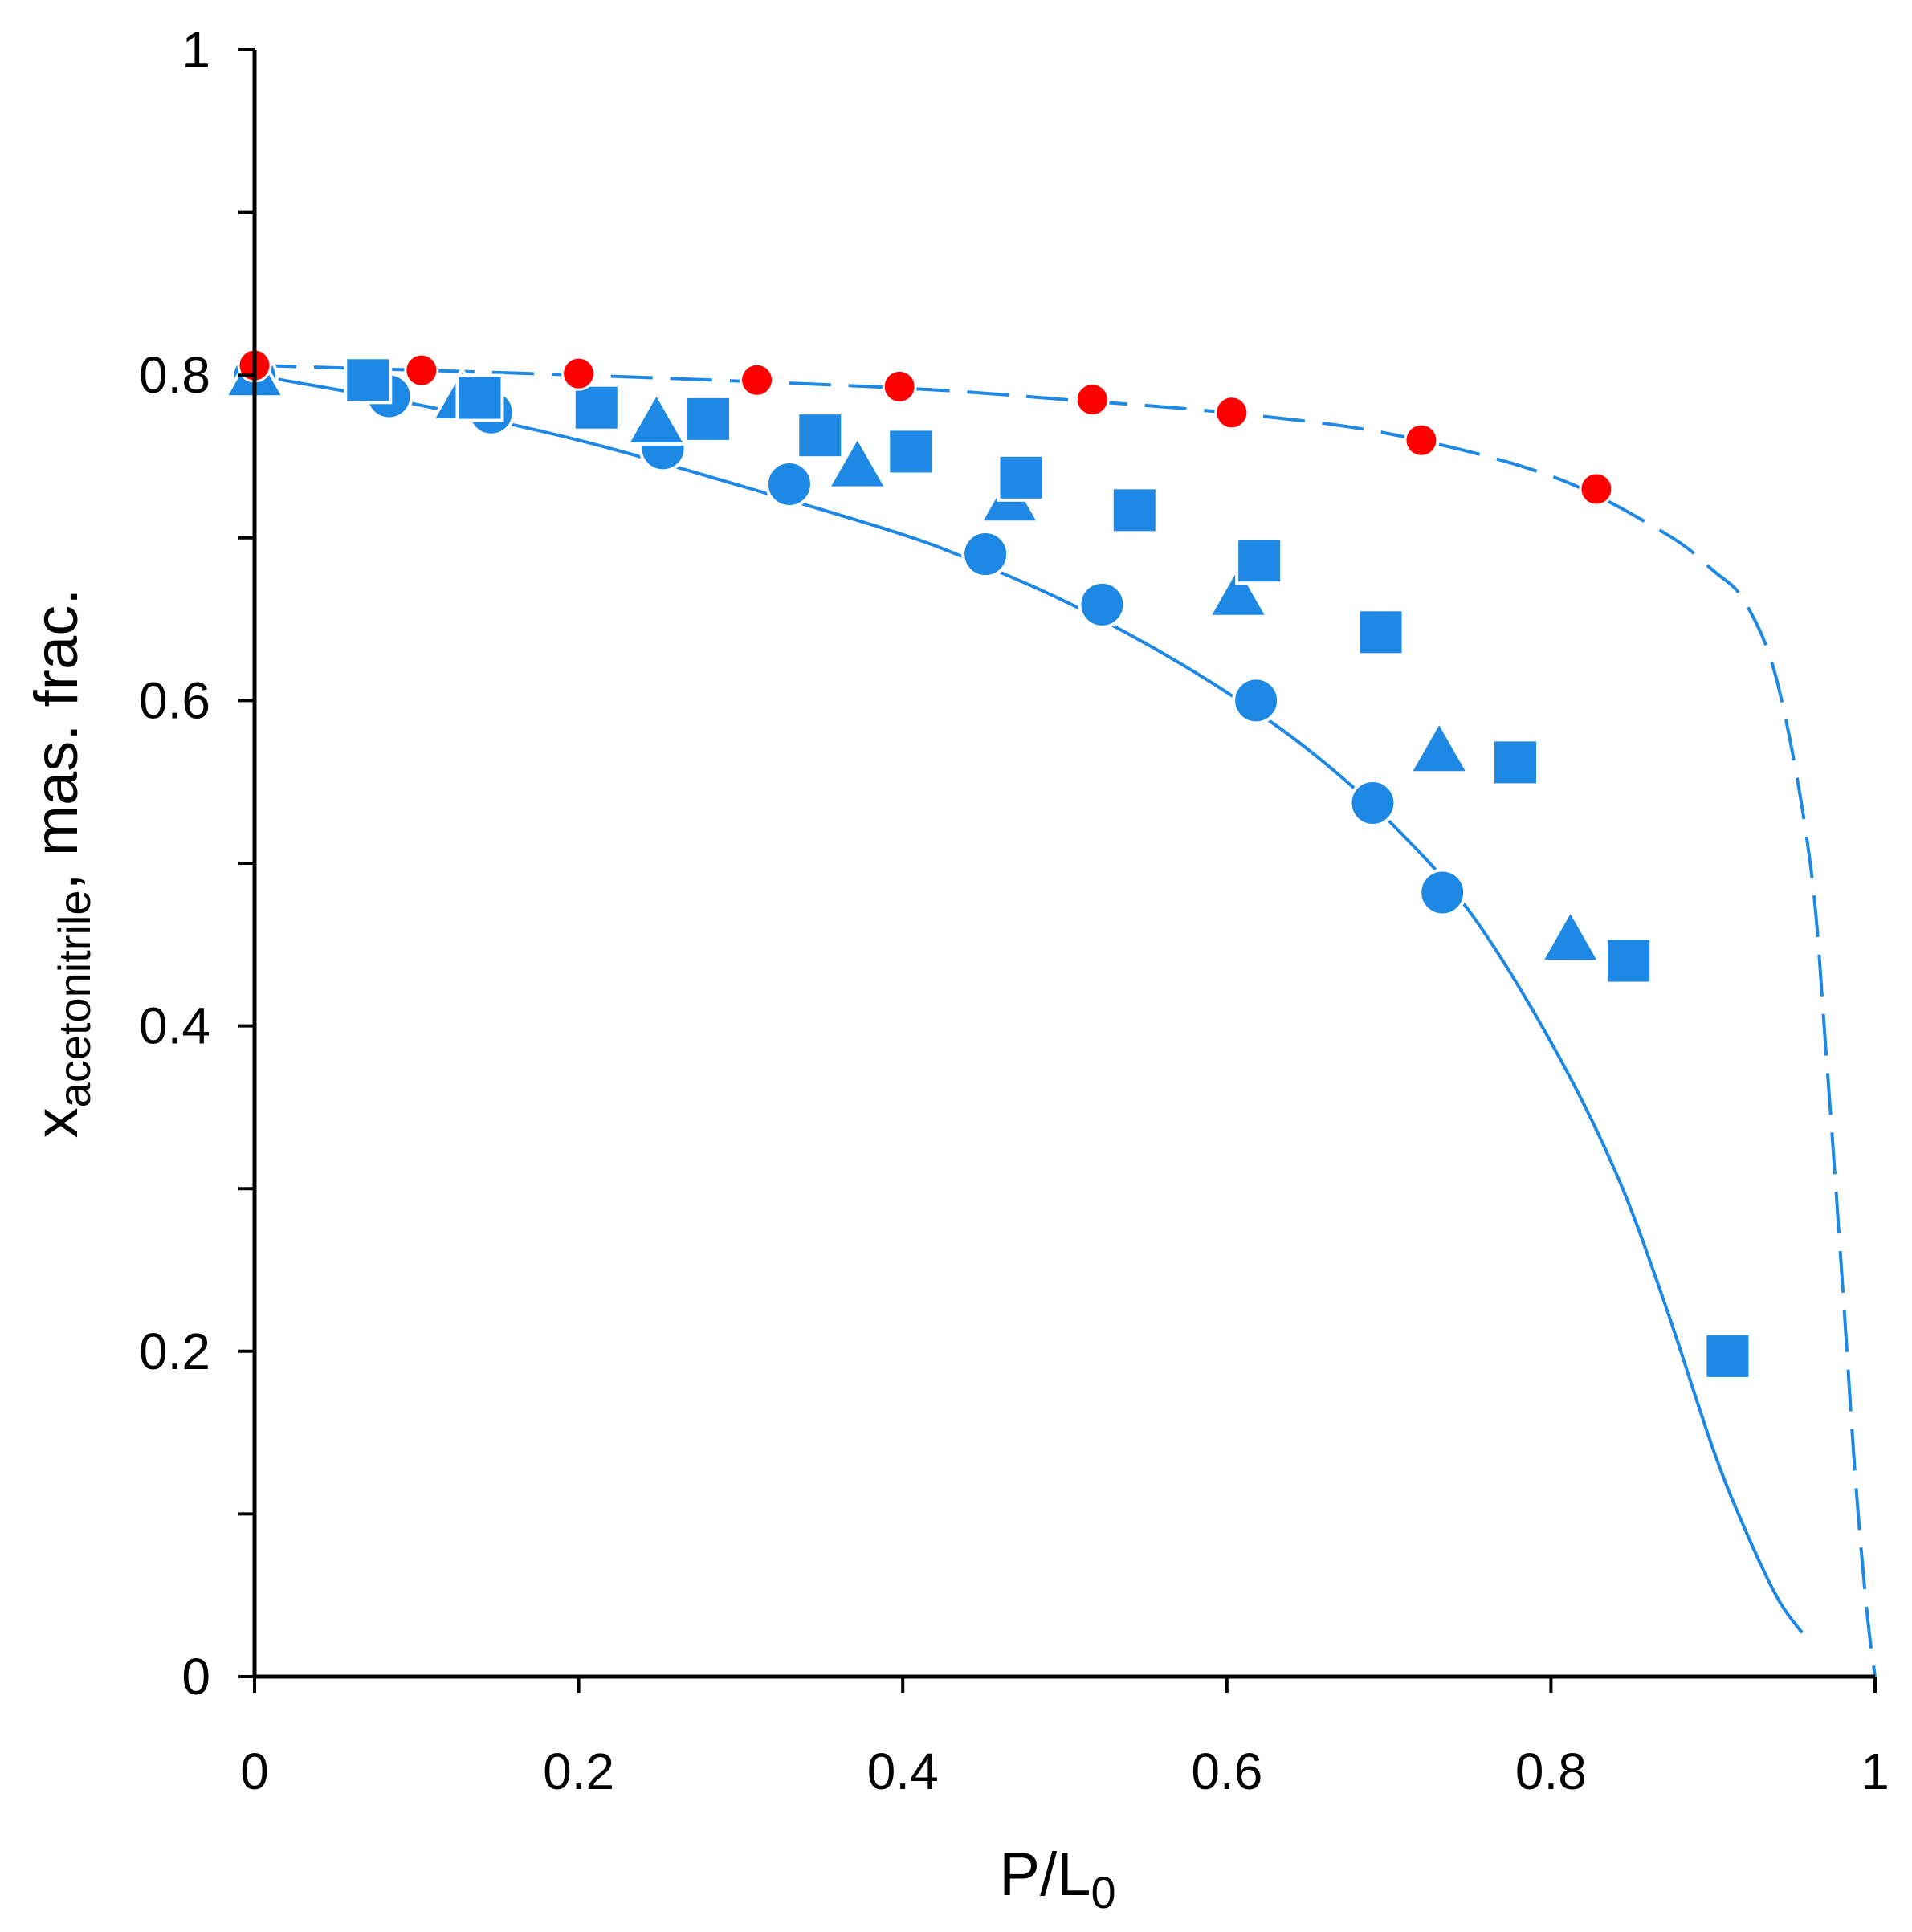  What do you see at coordinates (74, 999) in the screenshot?
I see `y-axis-title-subscript: acetonitrile` at bounding box center [74, 999].